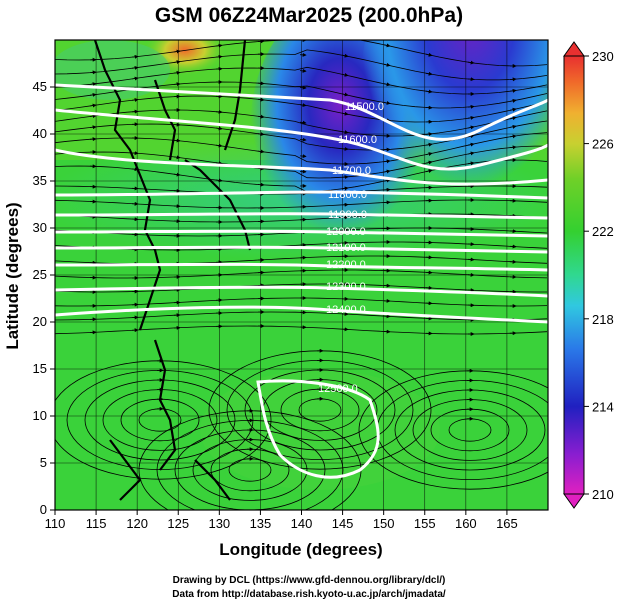  Describe the element at coordinates (425, 523) in the screenshot. I see `x-tick-label: 155` at that location.